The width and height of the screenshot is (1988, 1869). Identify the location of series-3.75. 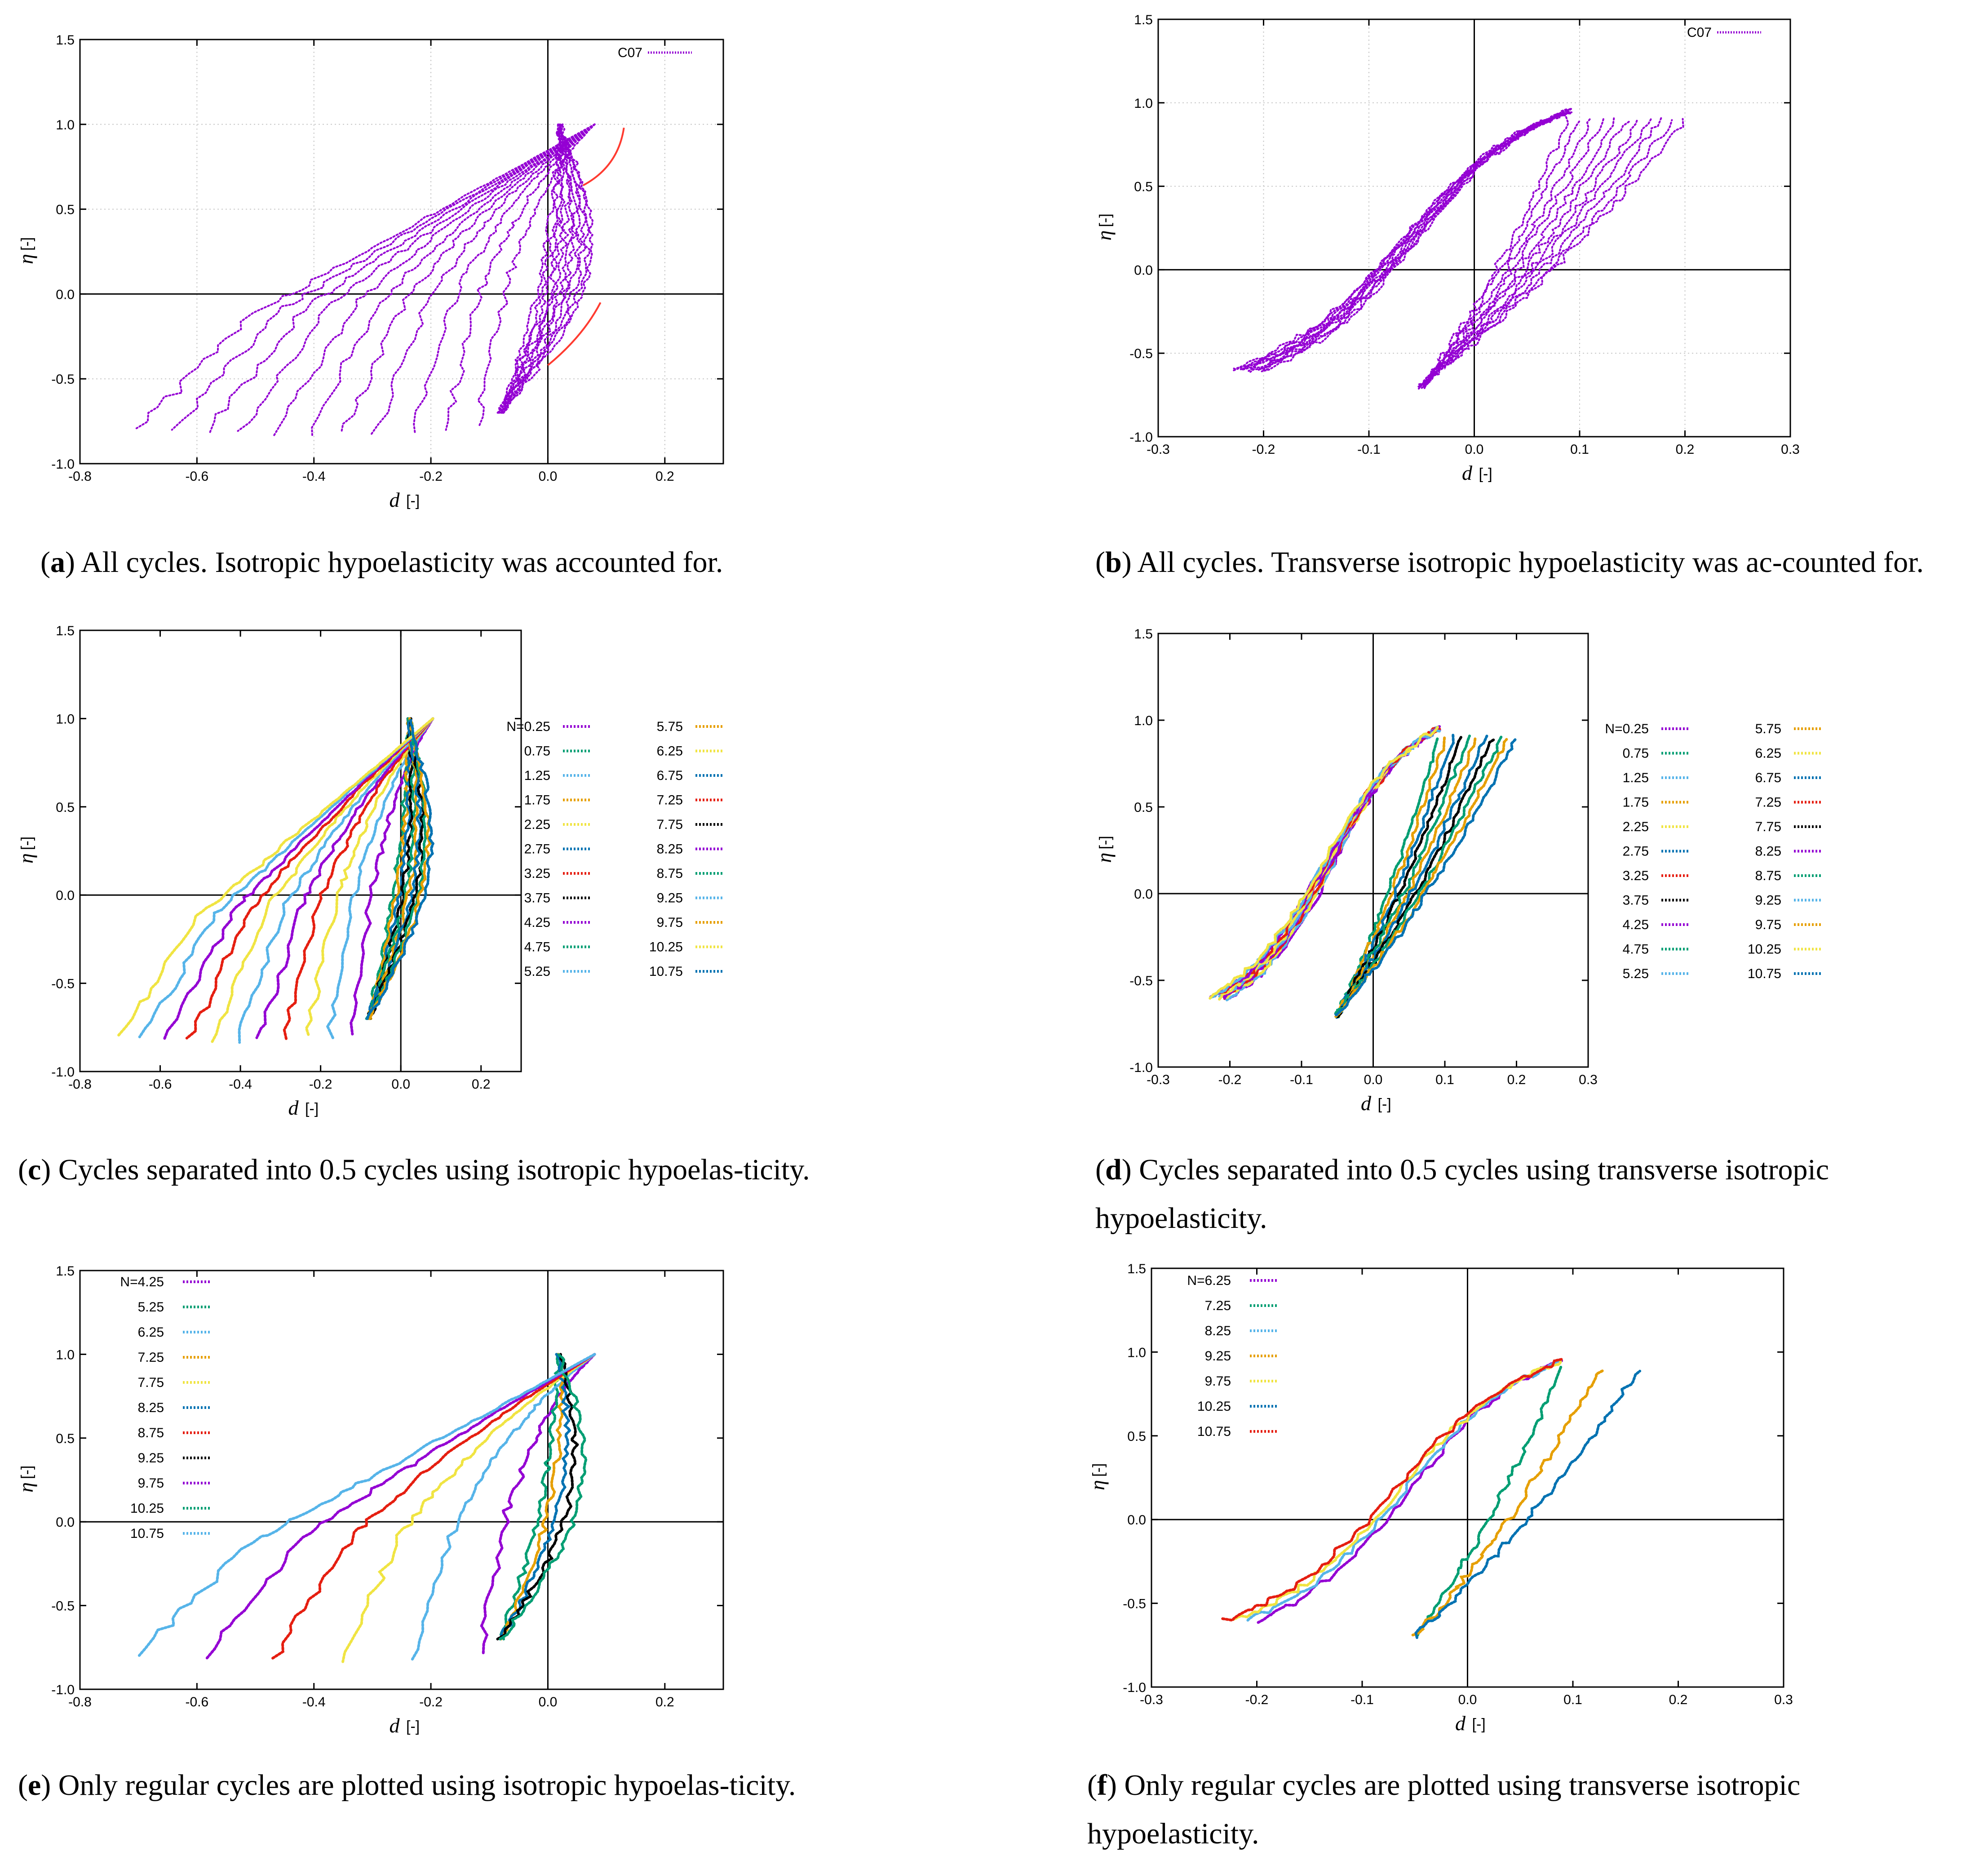
(1398, 875).